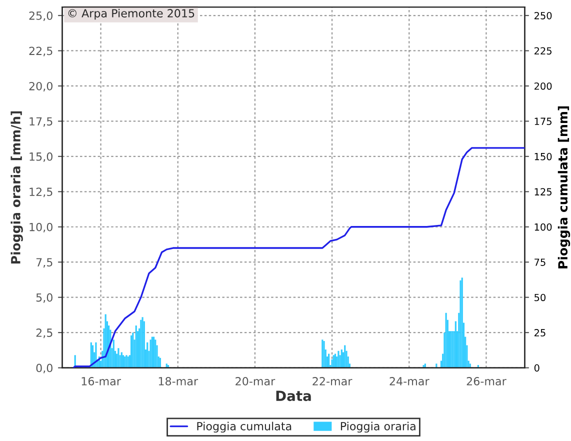 The image size is (571, 441). What do you see at coordinates (543, 122) in the screenshot?
I see `y2-tick-label: 175` at bounding box center [543, 122].